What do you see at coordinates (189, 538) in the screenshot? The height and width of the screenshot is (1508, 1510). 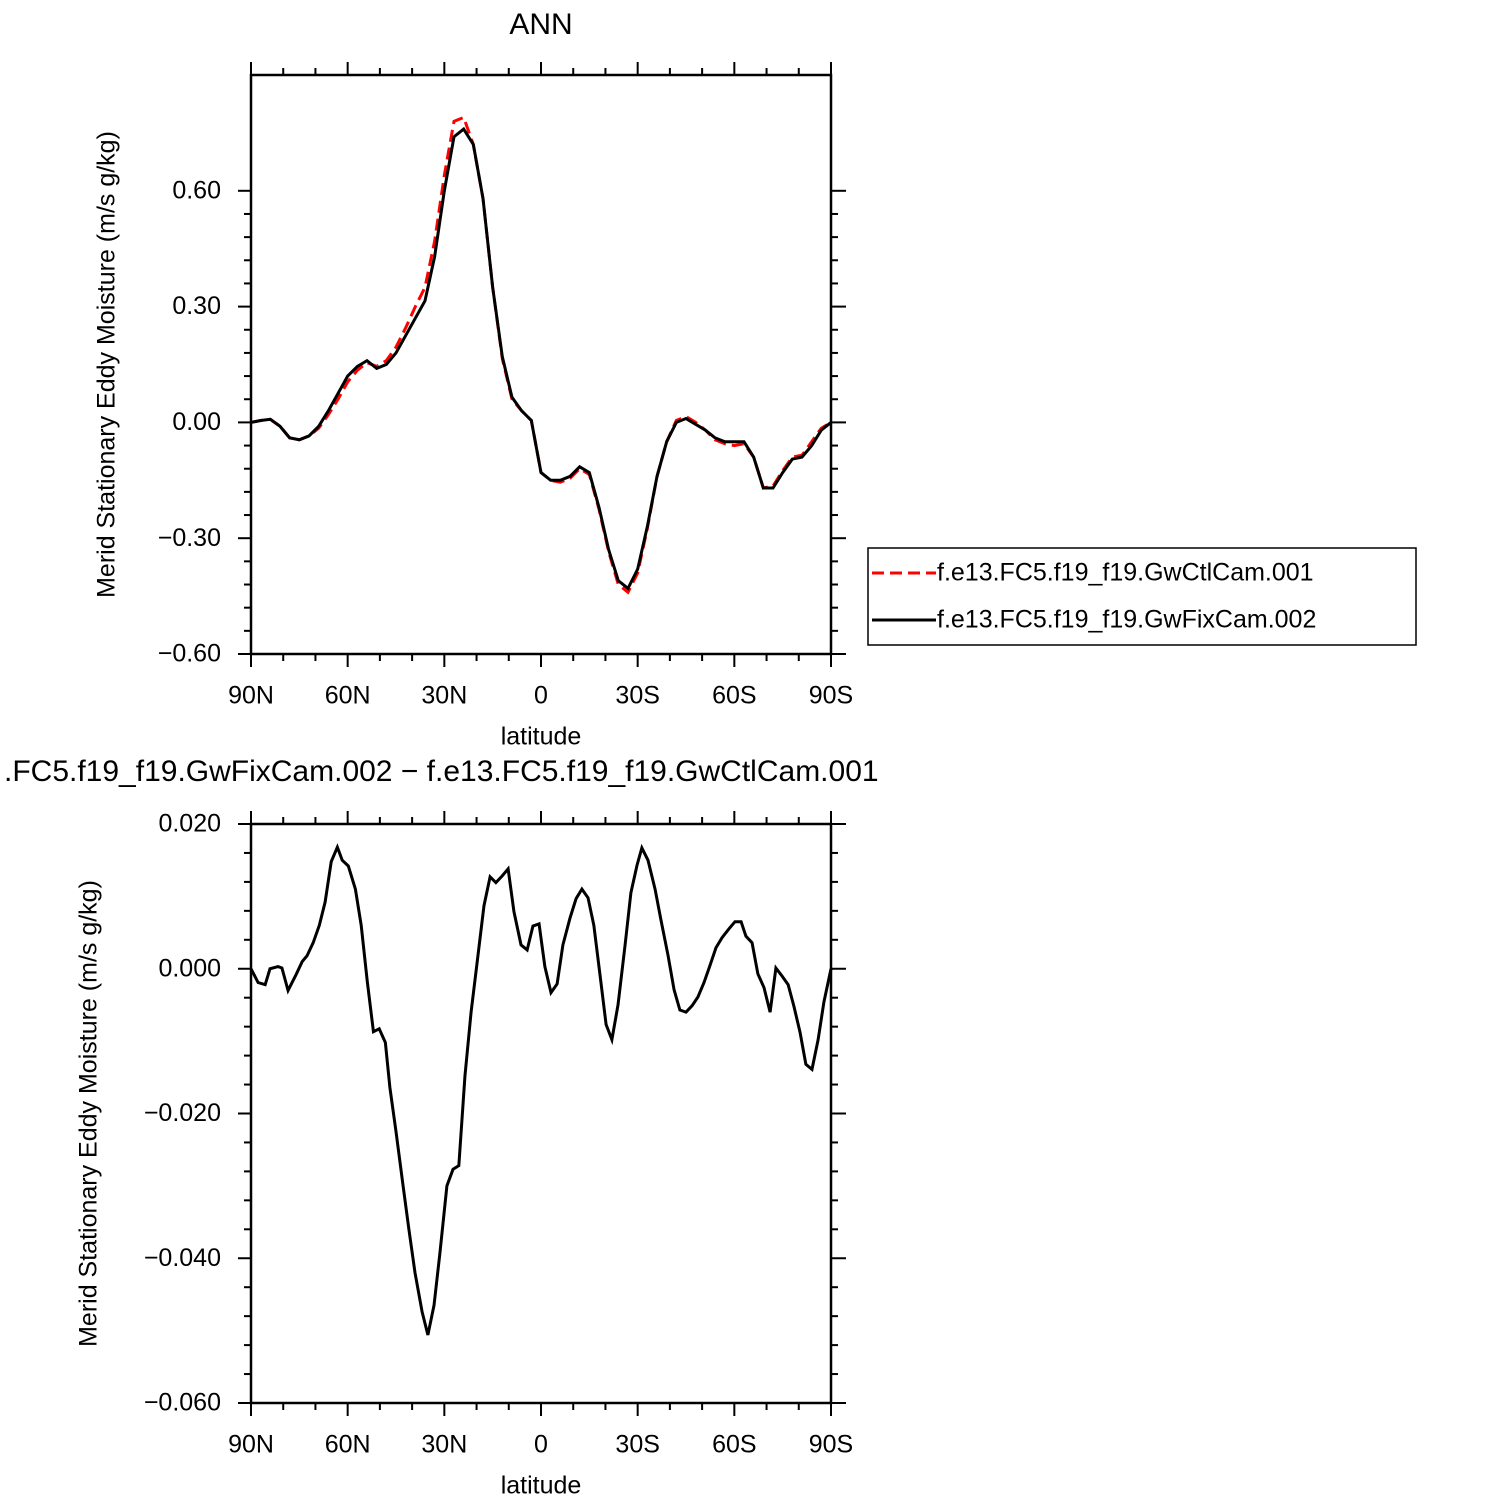 I see `y-tick-label: −0.30` at bounding box center [189, 538].